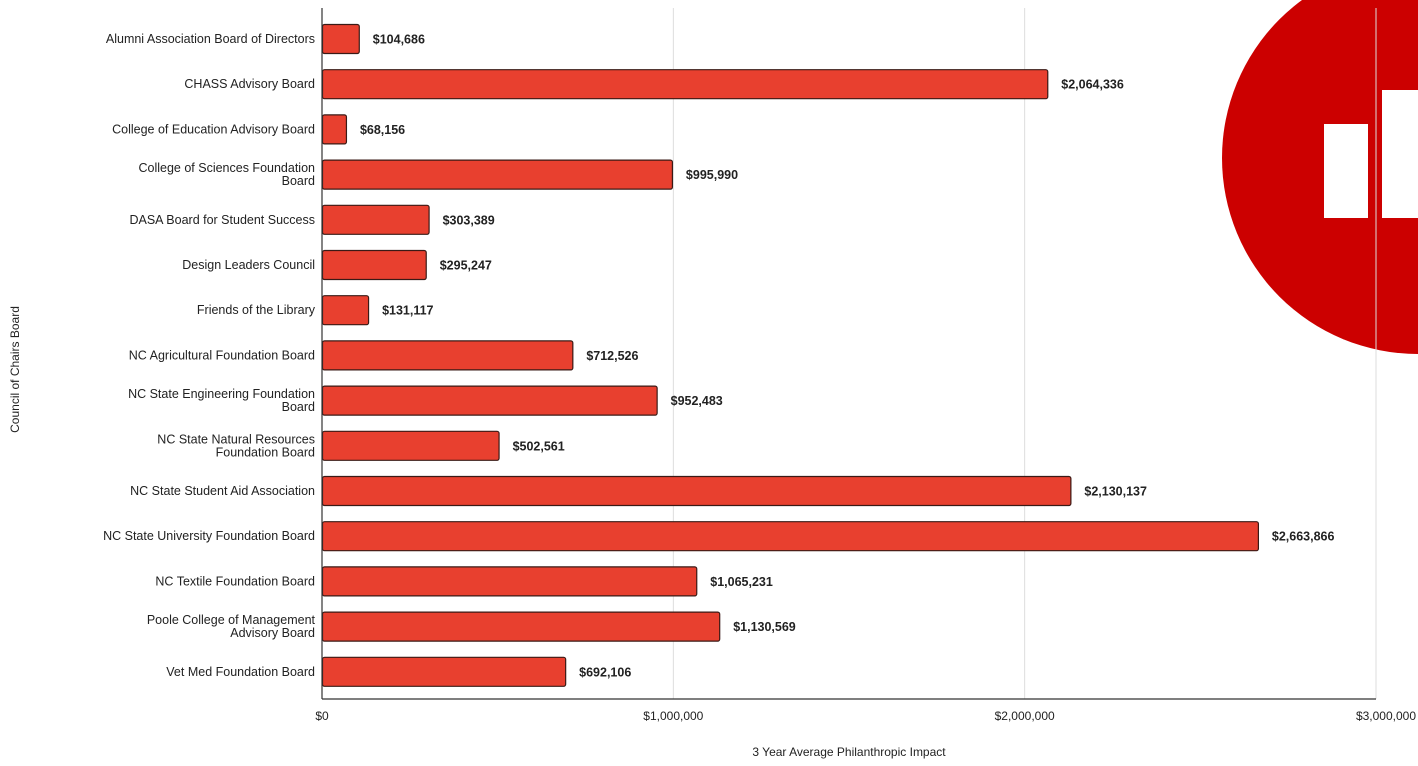  Describe the element at coordinates (697, 401) in the screenshot. I see `data-label: $952,483` at that location.